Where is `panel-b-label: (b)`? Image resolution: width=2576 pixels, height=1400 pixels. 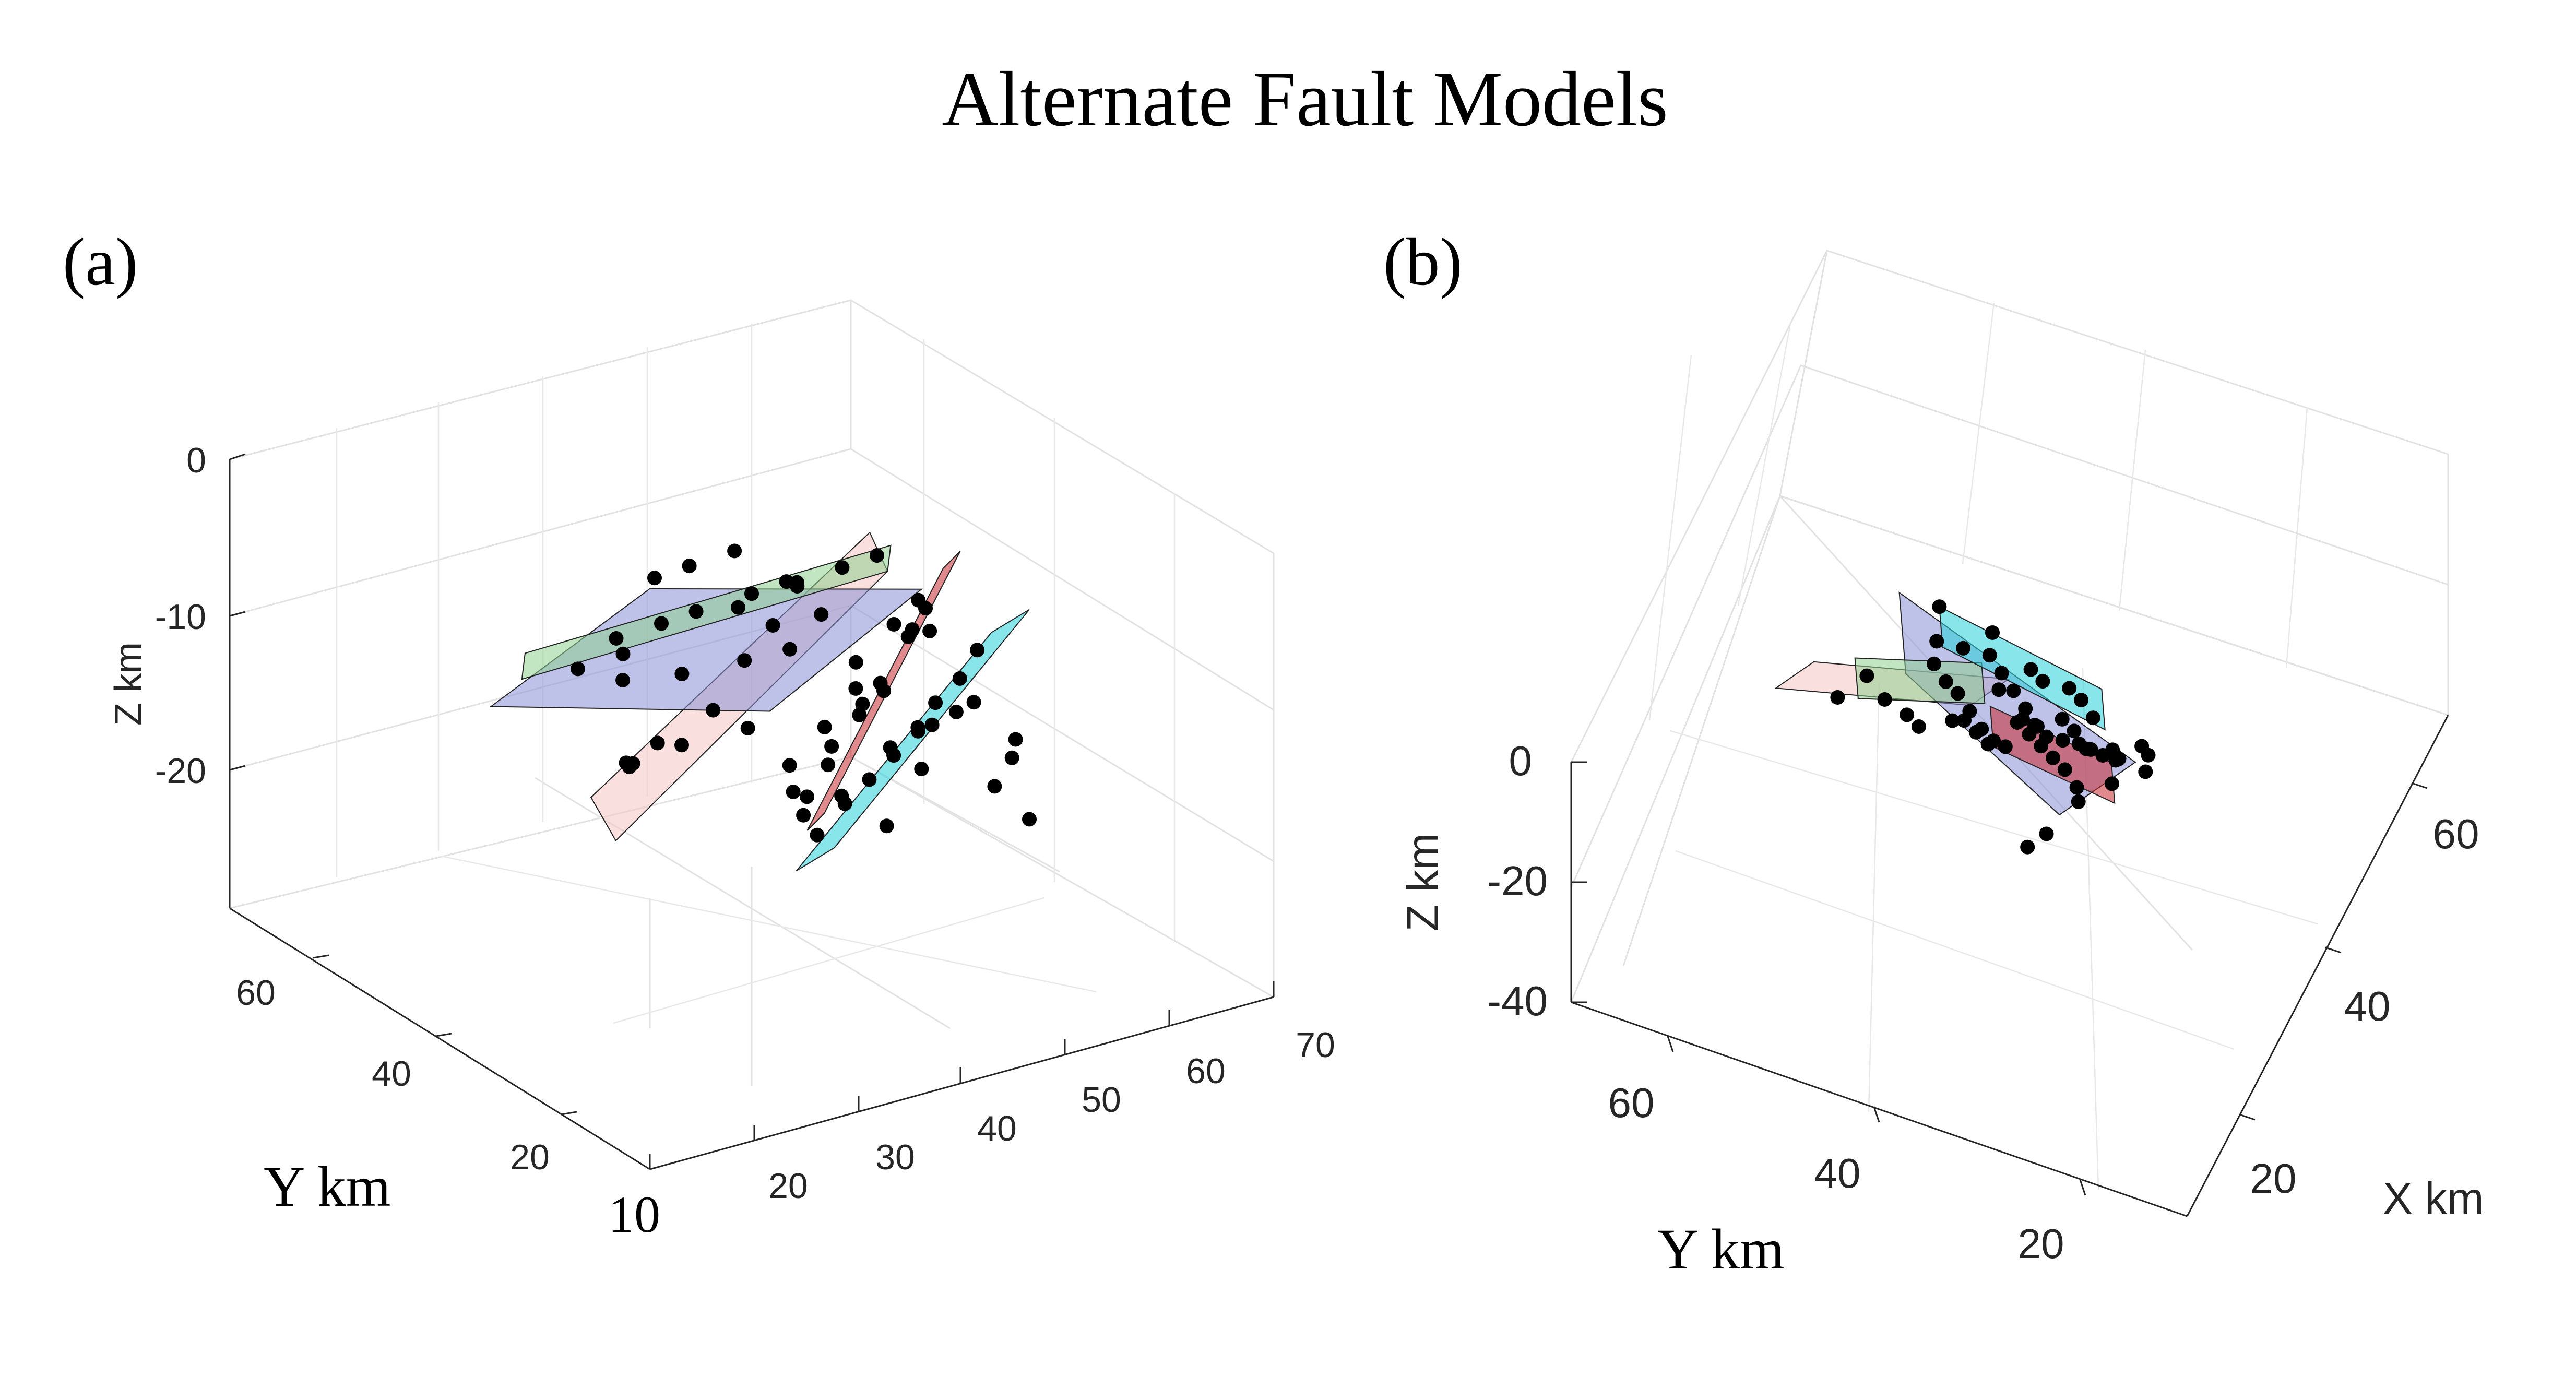
panel-b-label: (b) is located at coordinates (1423, 262).